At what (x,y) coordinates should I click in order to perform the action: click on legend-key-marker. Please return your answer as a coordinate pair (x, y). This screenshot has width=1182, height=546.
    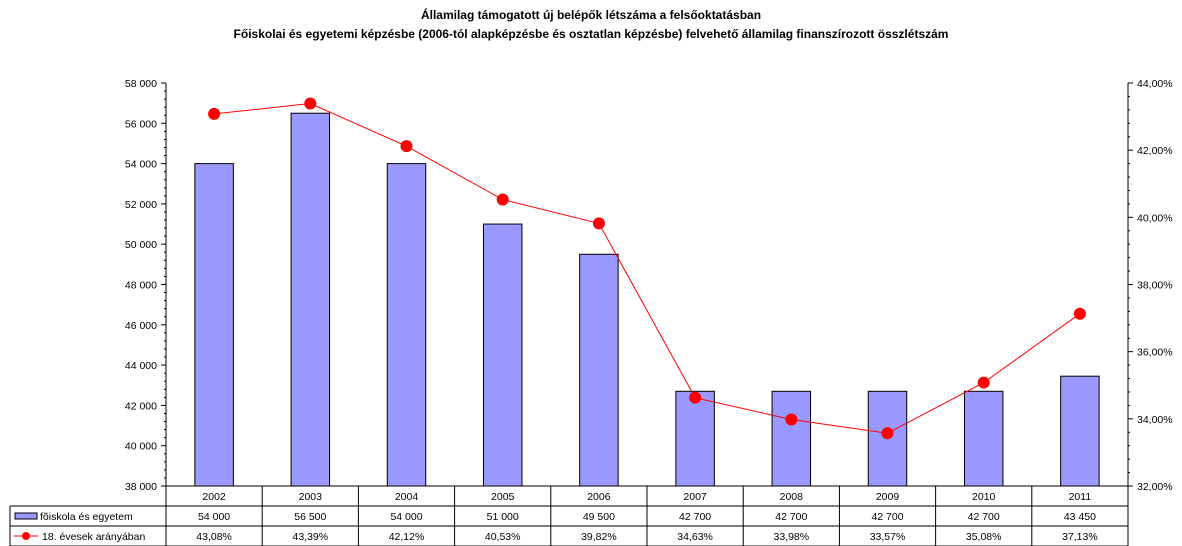
    Looking at the image, I should click on (26, 536).